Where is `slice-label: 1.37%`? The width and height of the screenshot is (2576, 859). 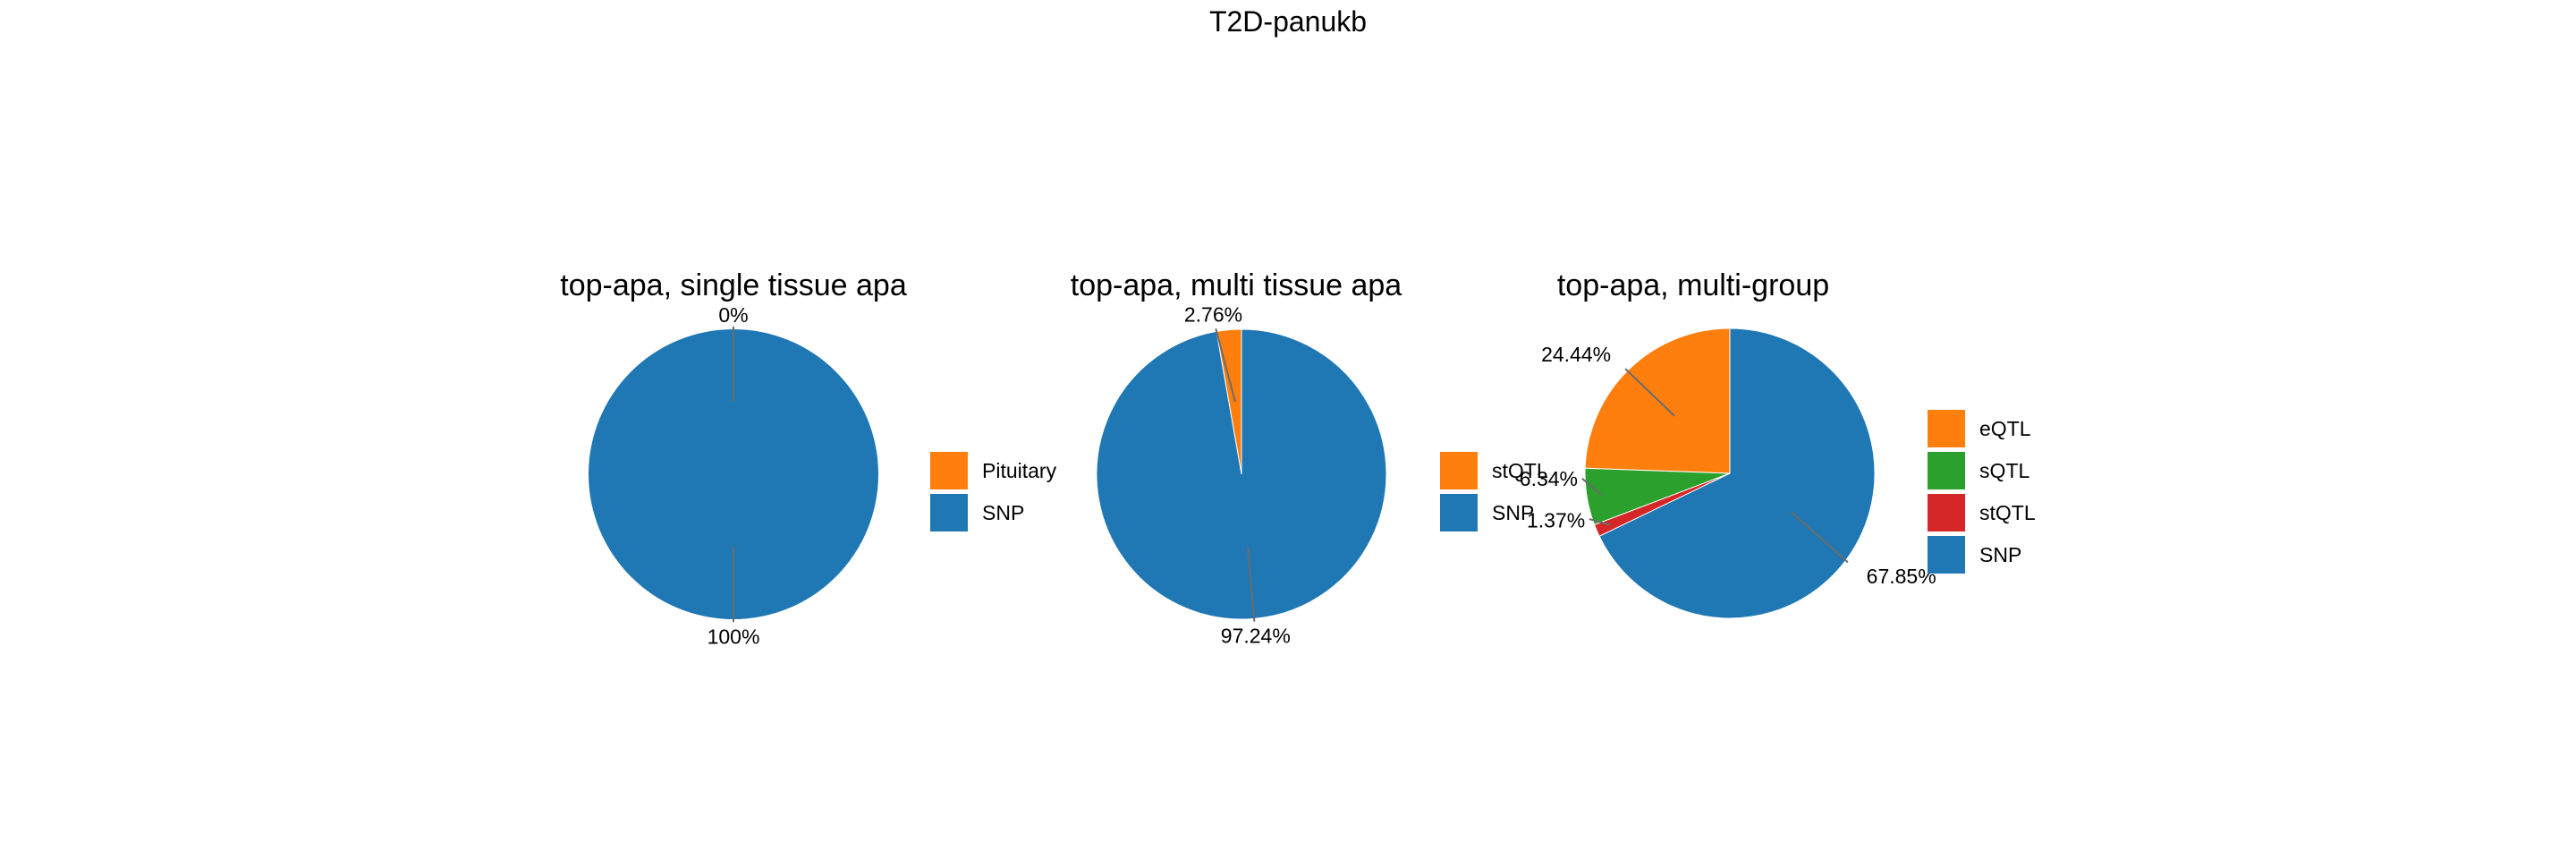 slice-label: 1.37% is located at coordinates (1556, 520).